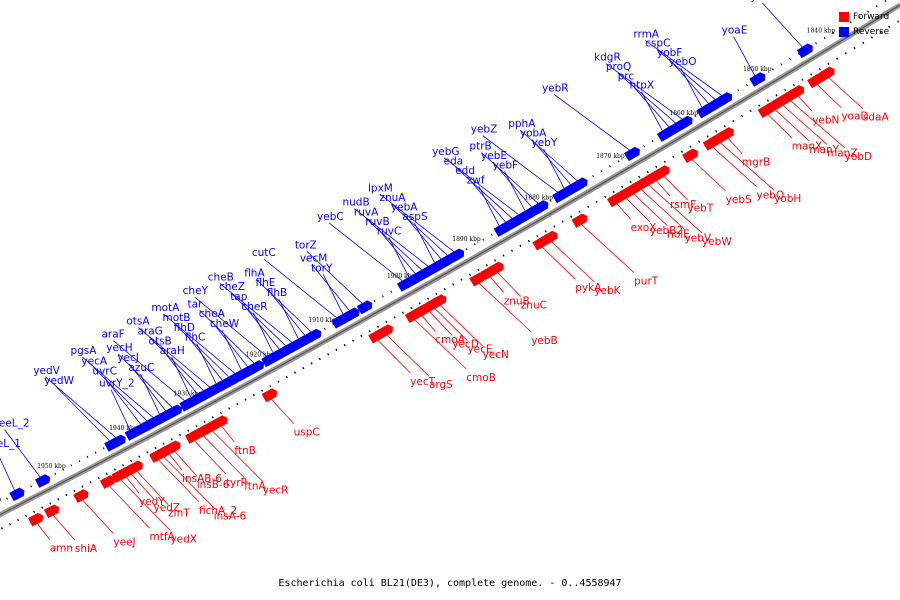 The height and width of the screenshot is (600, 900). I want to click on forward-gene-label: yedY, so click(152, 502).